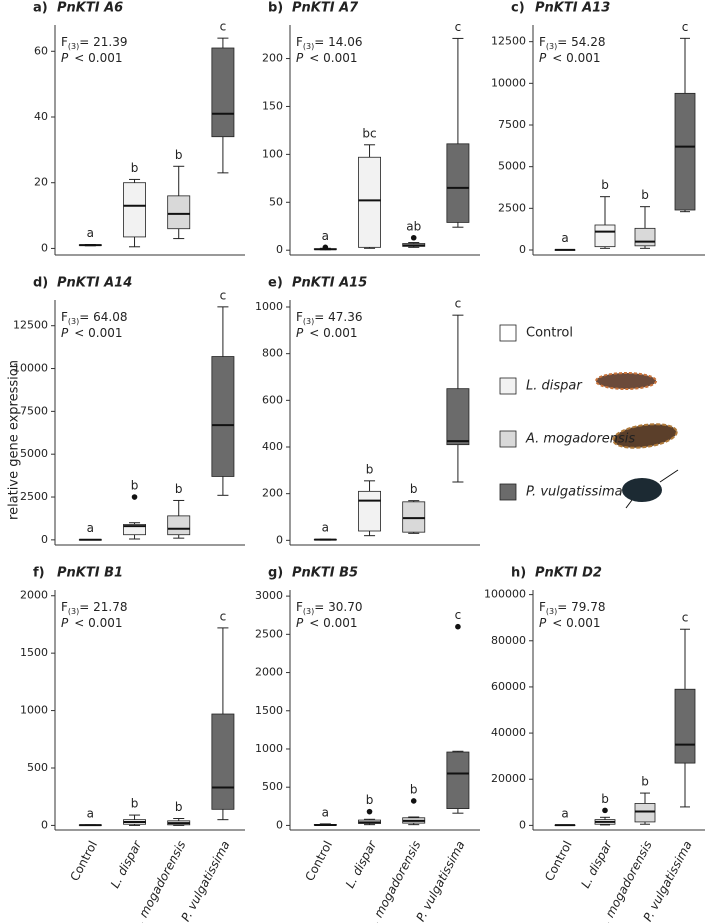 The width and height of the screenshot is (709, 923). I want to click on y-tick-label: 80000, so click(508, 640).